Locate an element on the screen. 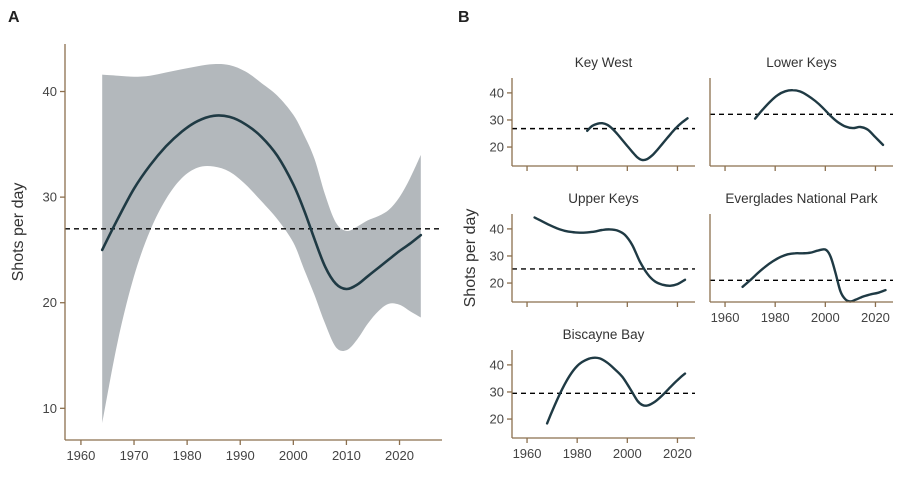 The width and height of the screenshot is (904, 502). facet-5-y-tick-label: 20 is located at coordinates (497, 419).